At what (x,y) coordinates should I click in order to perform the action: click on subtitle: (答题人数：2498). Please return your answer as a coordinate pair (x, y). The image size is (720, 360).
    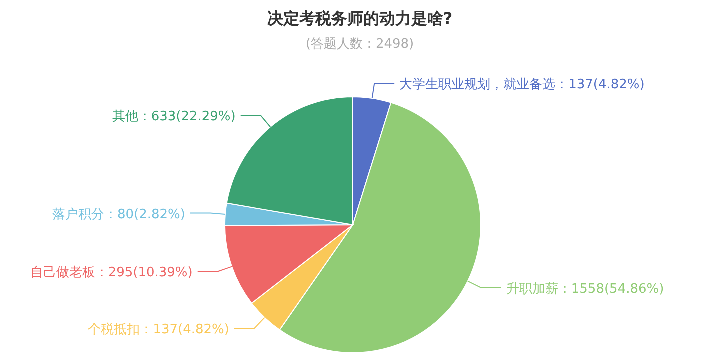
    Looking at the image, I should click on (360, 44).